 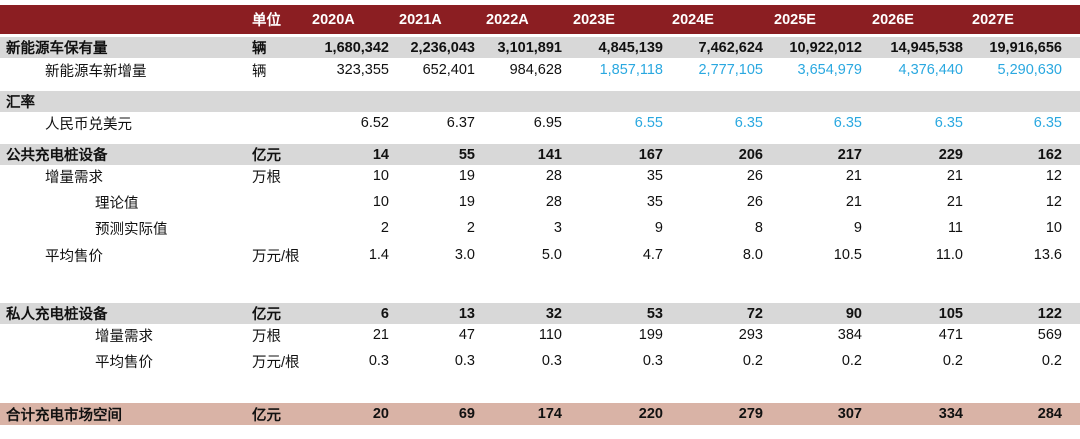 What do you see at coordinates (540, 101) in the screenshot?
I see `table-row-fx-section: 汇率` at bounding box center [540, 101].